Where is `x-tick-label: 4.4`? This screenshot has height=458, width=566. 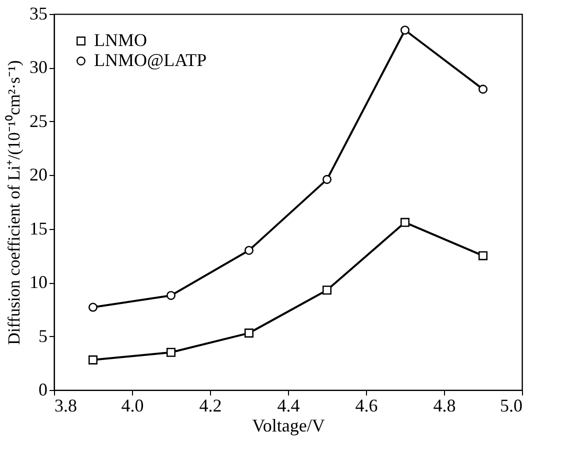 x-tick-label: 4.4 is located at coordinates (288, 406).